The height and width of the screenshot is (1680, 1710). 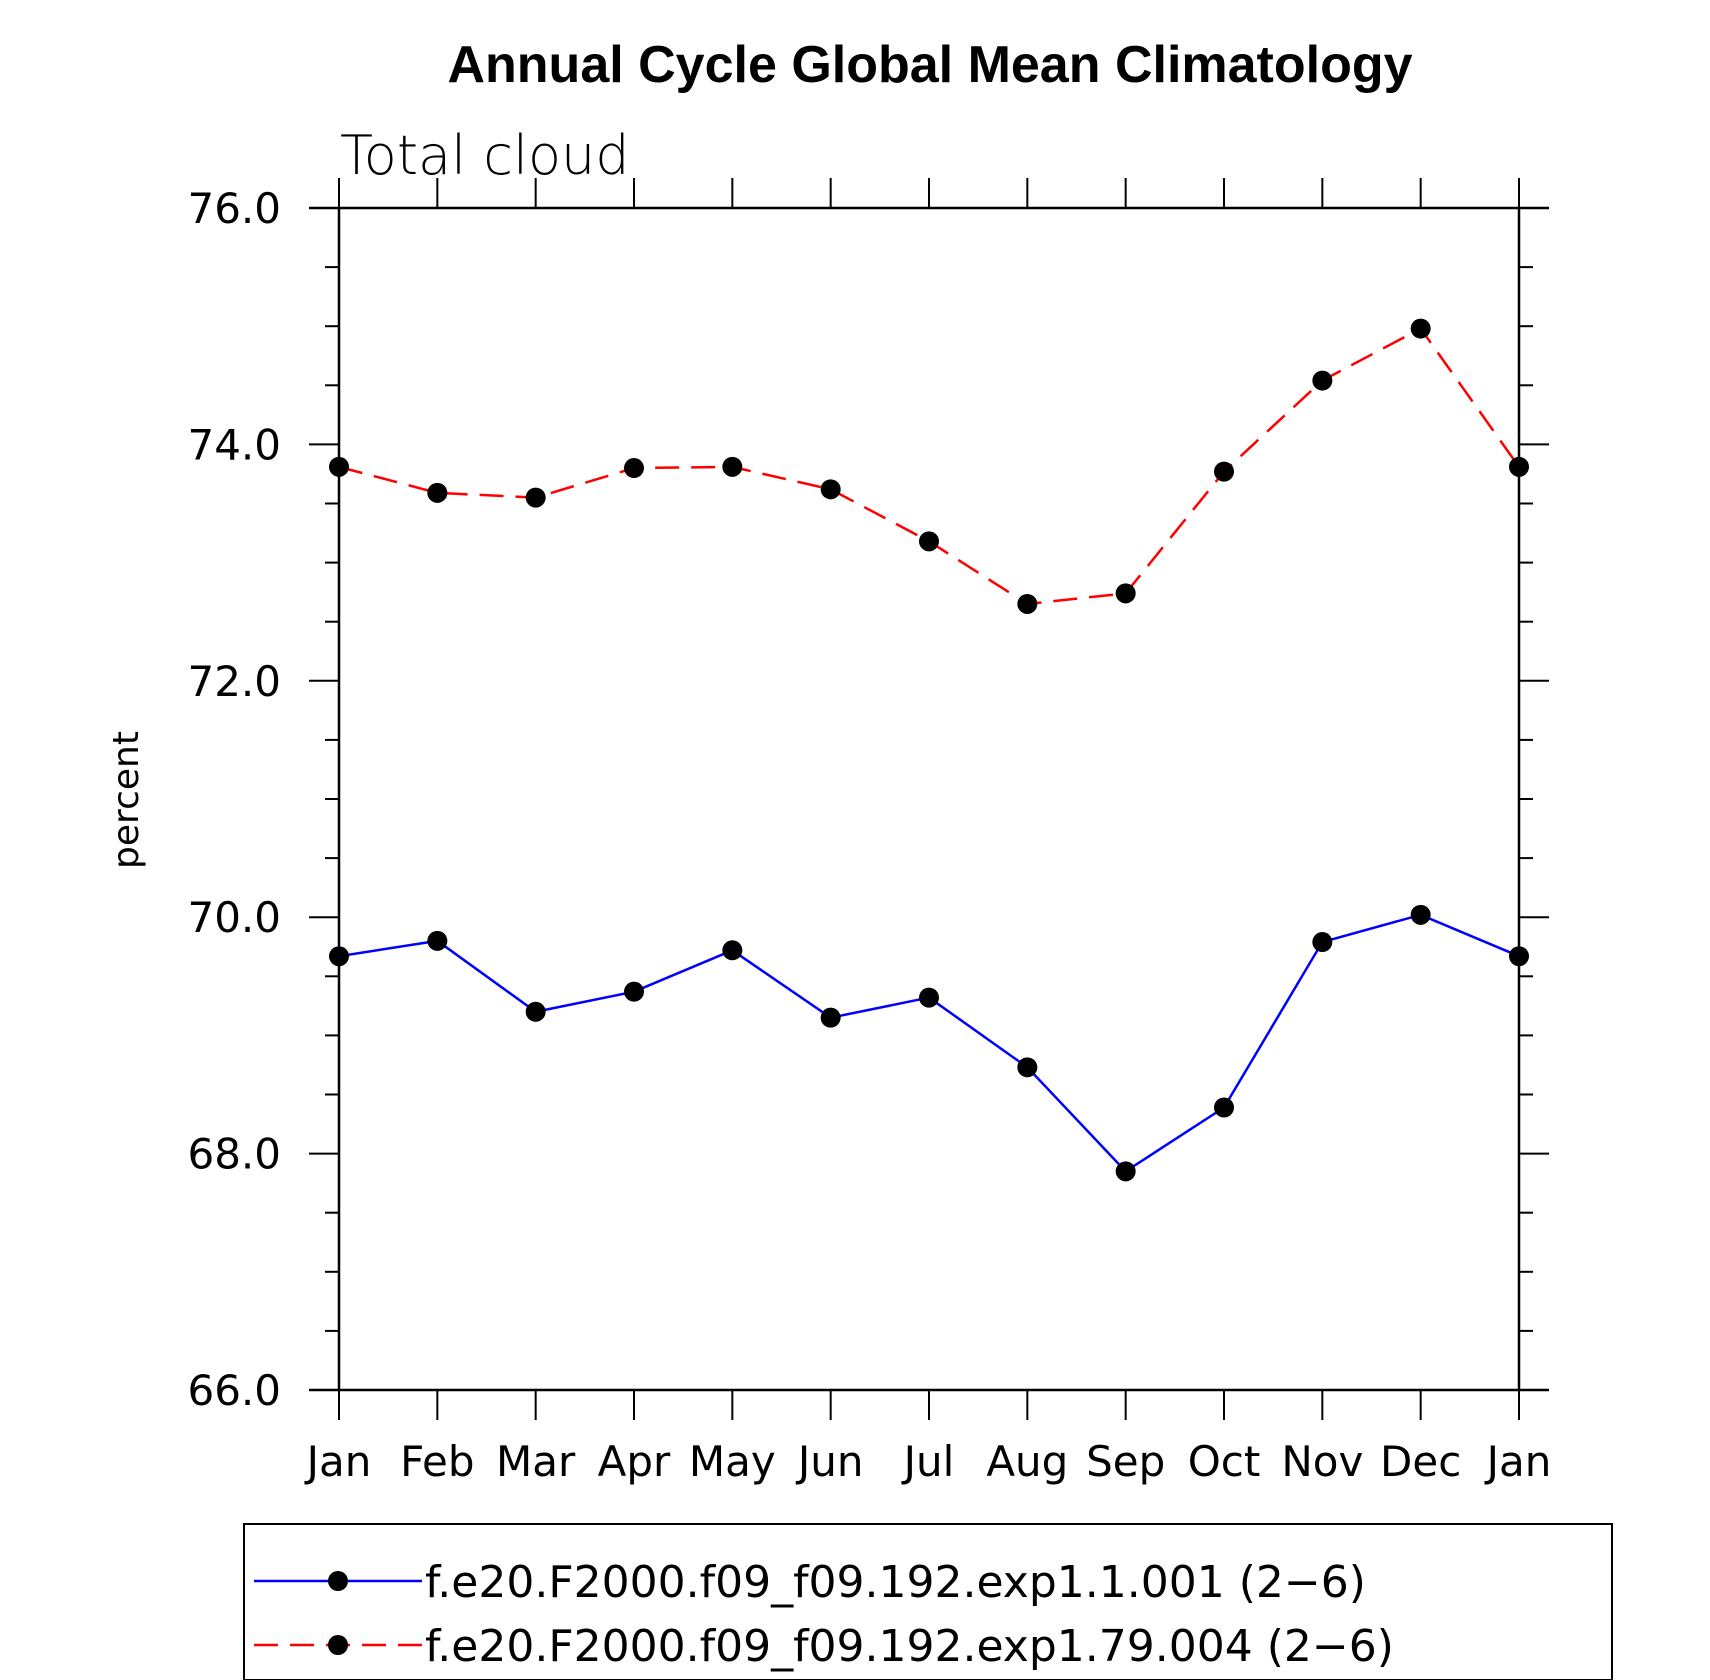 What do you see at coordinates (1322, 1461) in the screenshot?
I see `x-tick-label: Nov` at bounding box center [1322, 1461].